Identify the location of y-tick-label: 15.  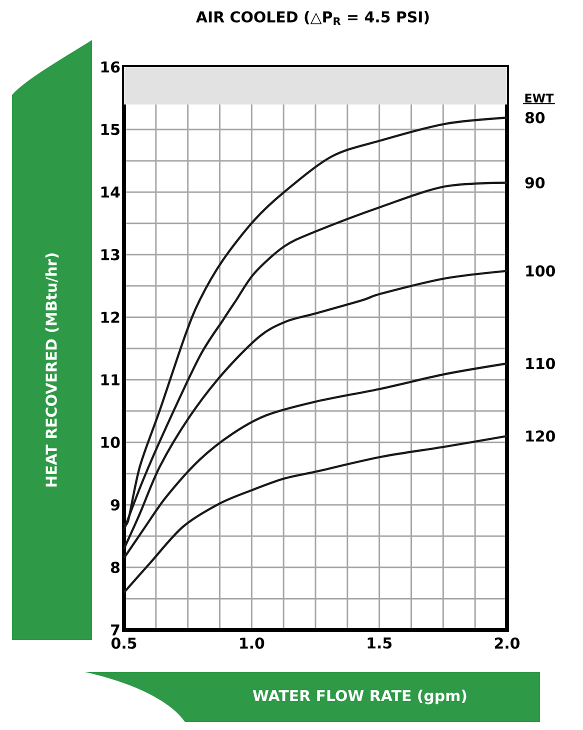
(110, 130).